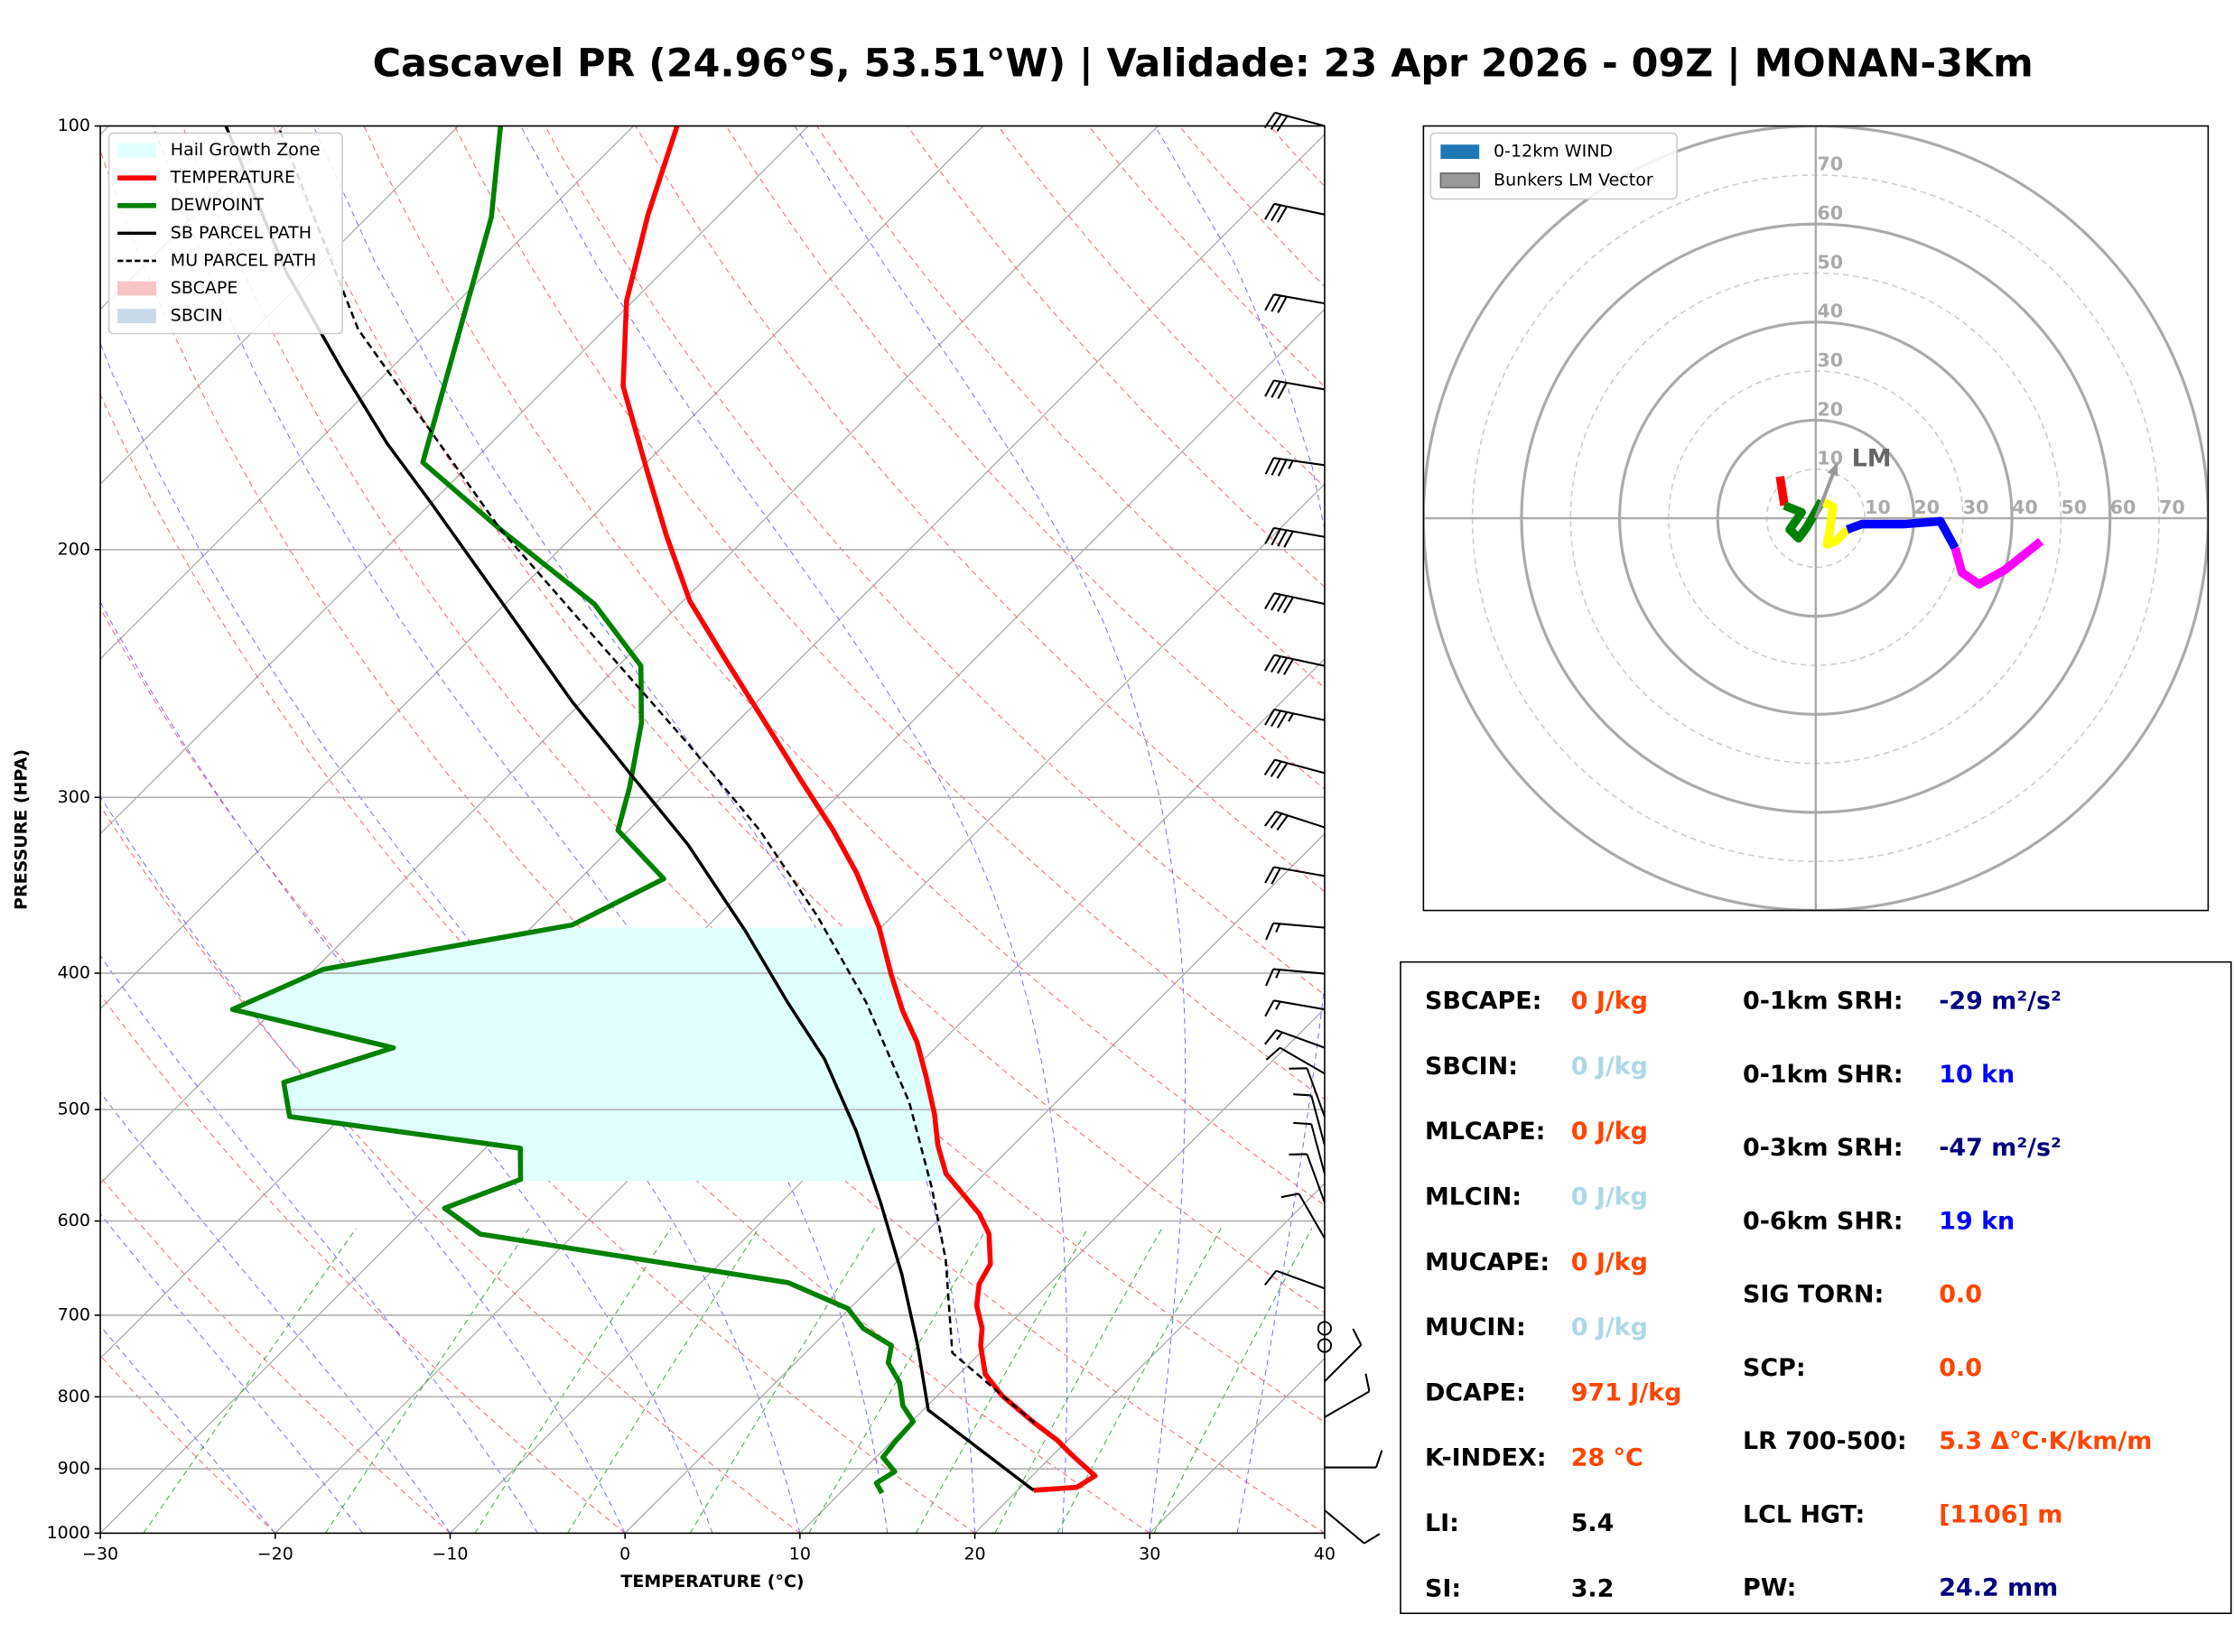 The width and height of the screenshot is (2234, 1652). Describe the element at coordinates (1553, 152) in the screenshot. I see `legend-label: 0-12km WIND` at that location.